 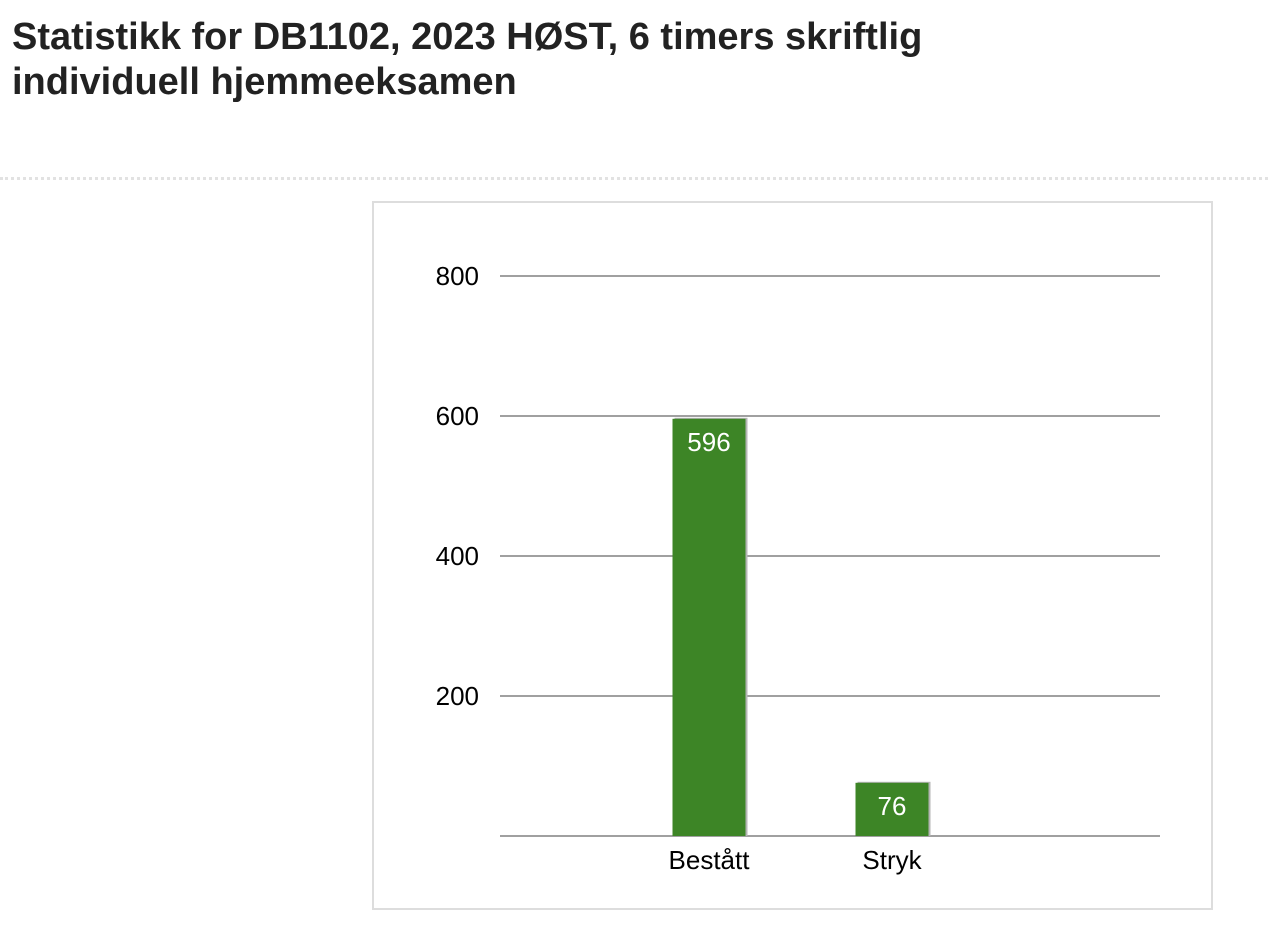 What do you see at coordinates (892, 806) in the screenshot?
I see `data-label: 76` at bounding box center [892, 806].